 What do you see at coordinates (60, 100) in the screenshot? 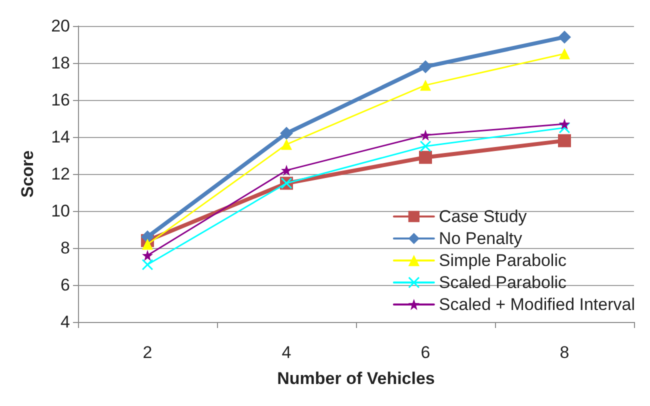
I see `y-tick-label: 16` at bounding box center [60, 100].